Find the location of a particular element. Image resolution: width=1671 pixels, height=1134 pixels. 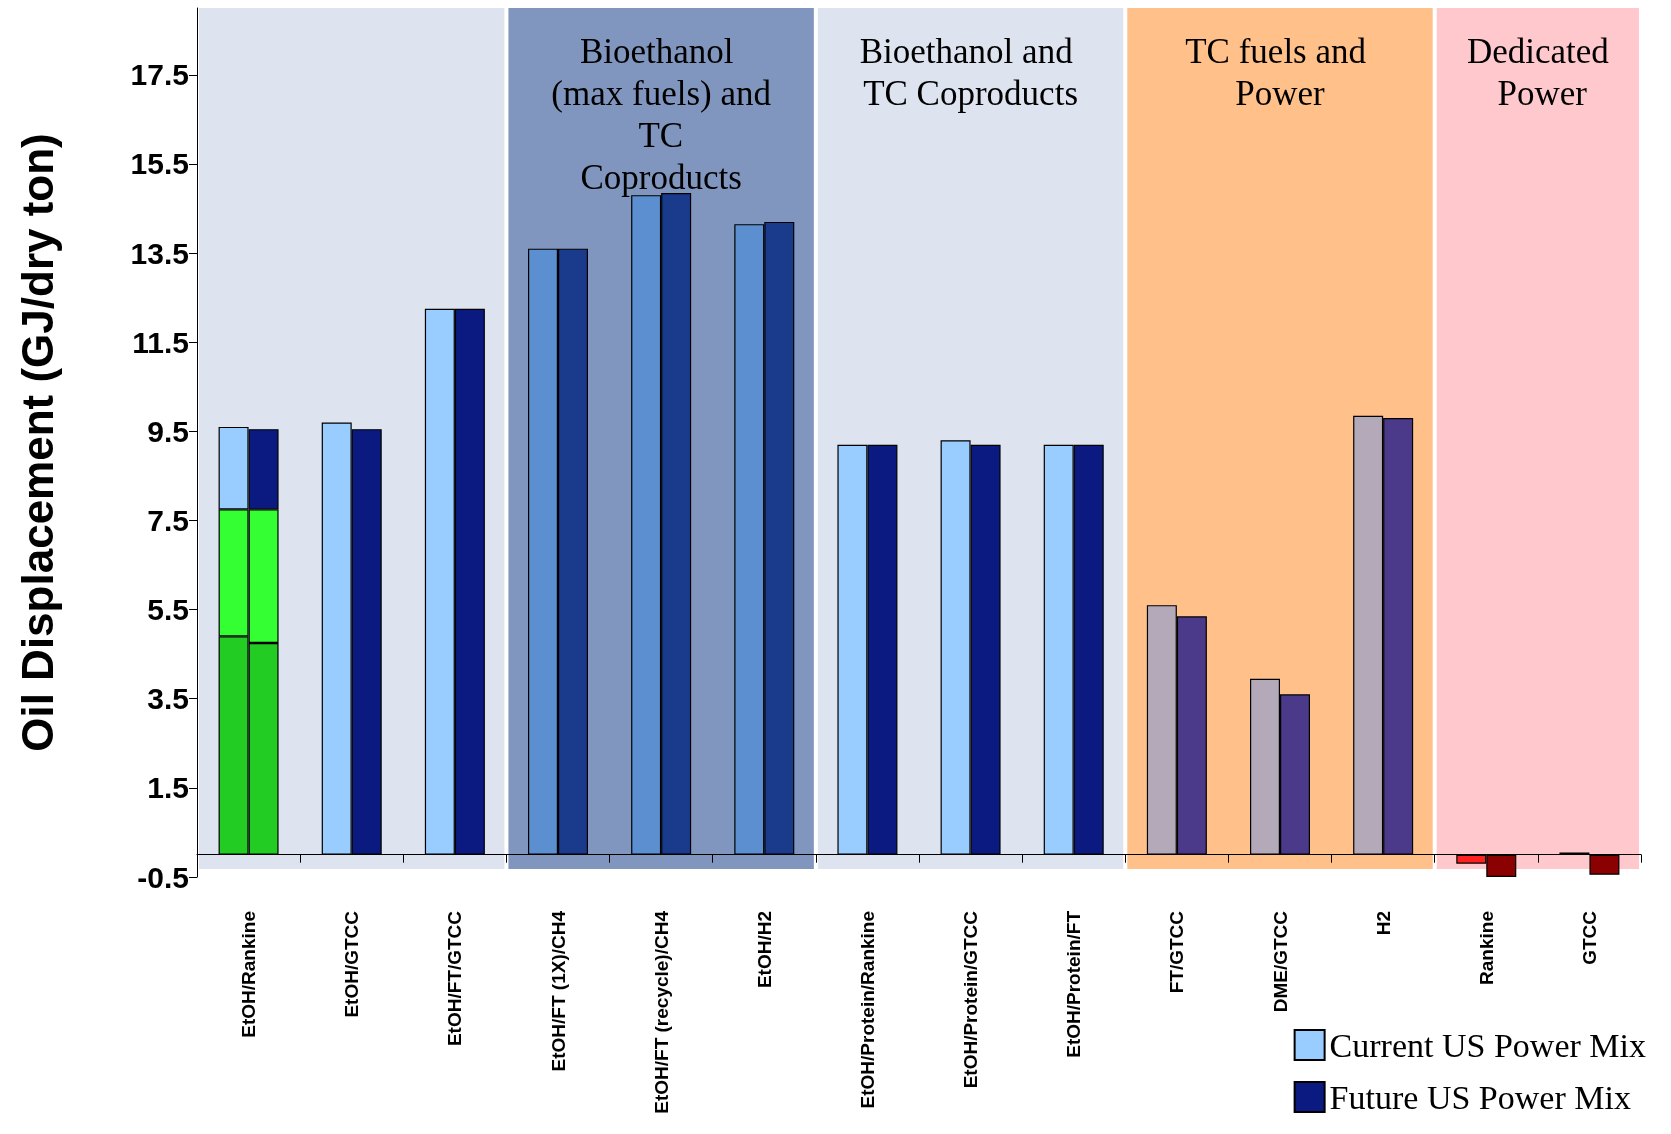

band-label: Dedicated Power is located at coordinates (1538, 72).